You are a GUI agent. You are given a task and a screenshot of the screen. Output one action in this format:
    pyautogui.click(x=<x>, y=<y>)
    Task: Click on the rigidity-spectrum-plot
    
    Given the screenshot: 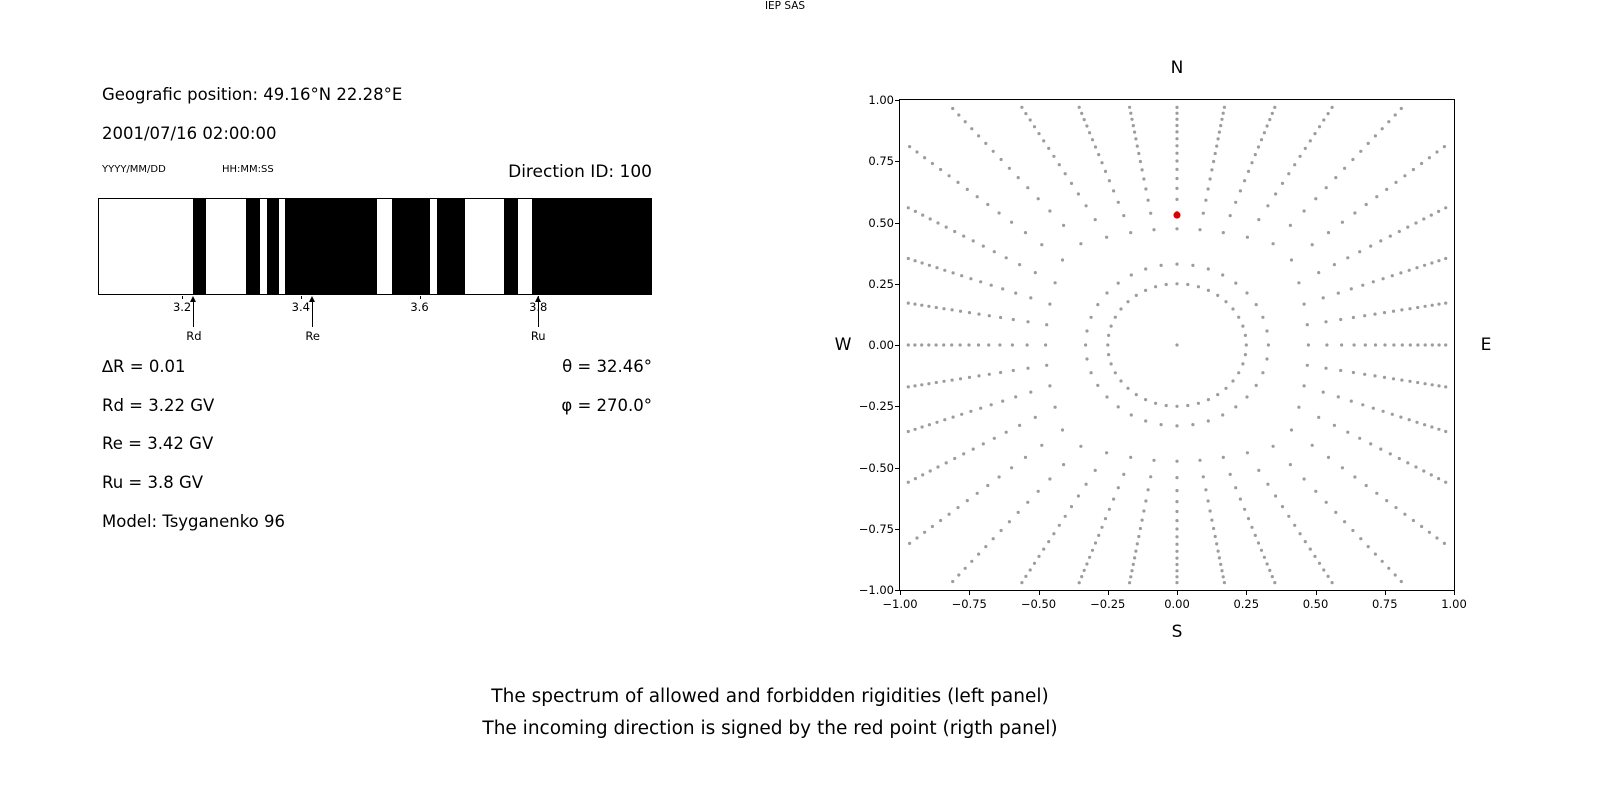 What is the action you would take?
    pyautogui.click(x=375, y=246)
    